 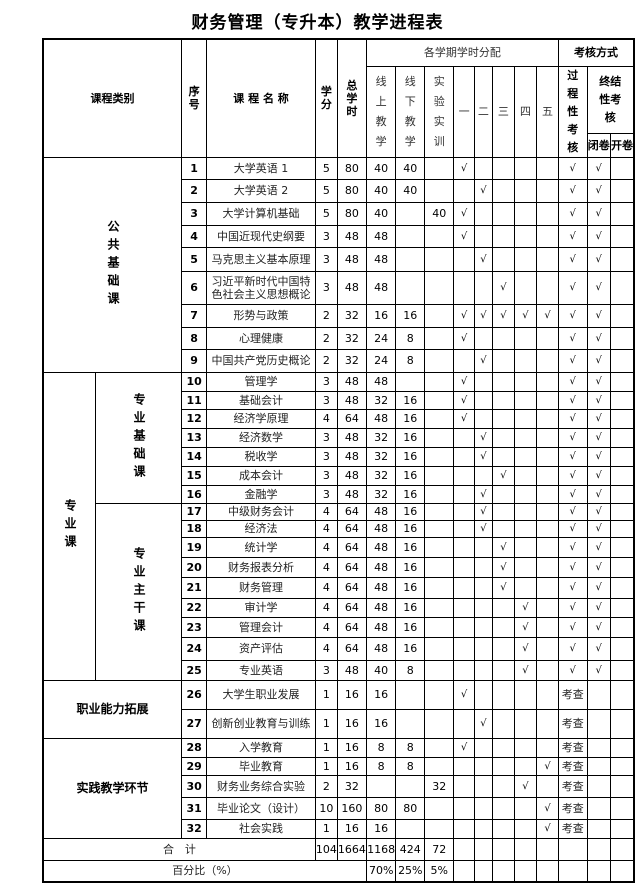 What do you see at coordinates (112, 98) in the screenshot?
I see `header-category: 课程类别` at bounding box center [112, 98].